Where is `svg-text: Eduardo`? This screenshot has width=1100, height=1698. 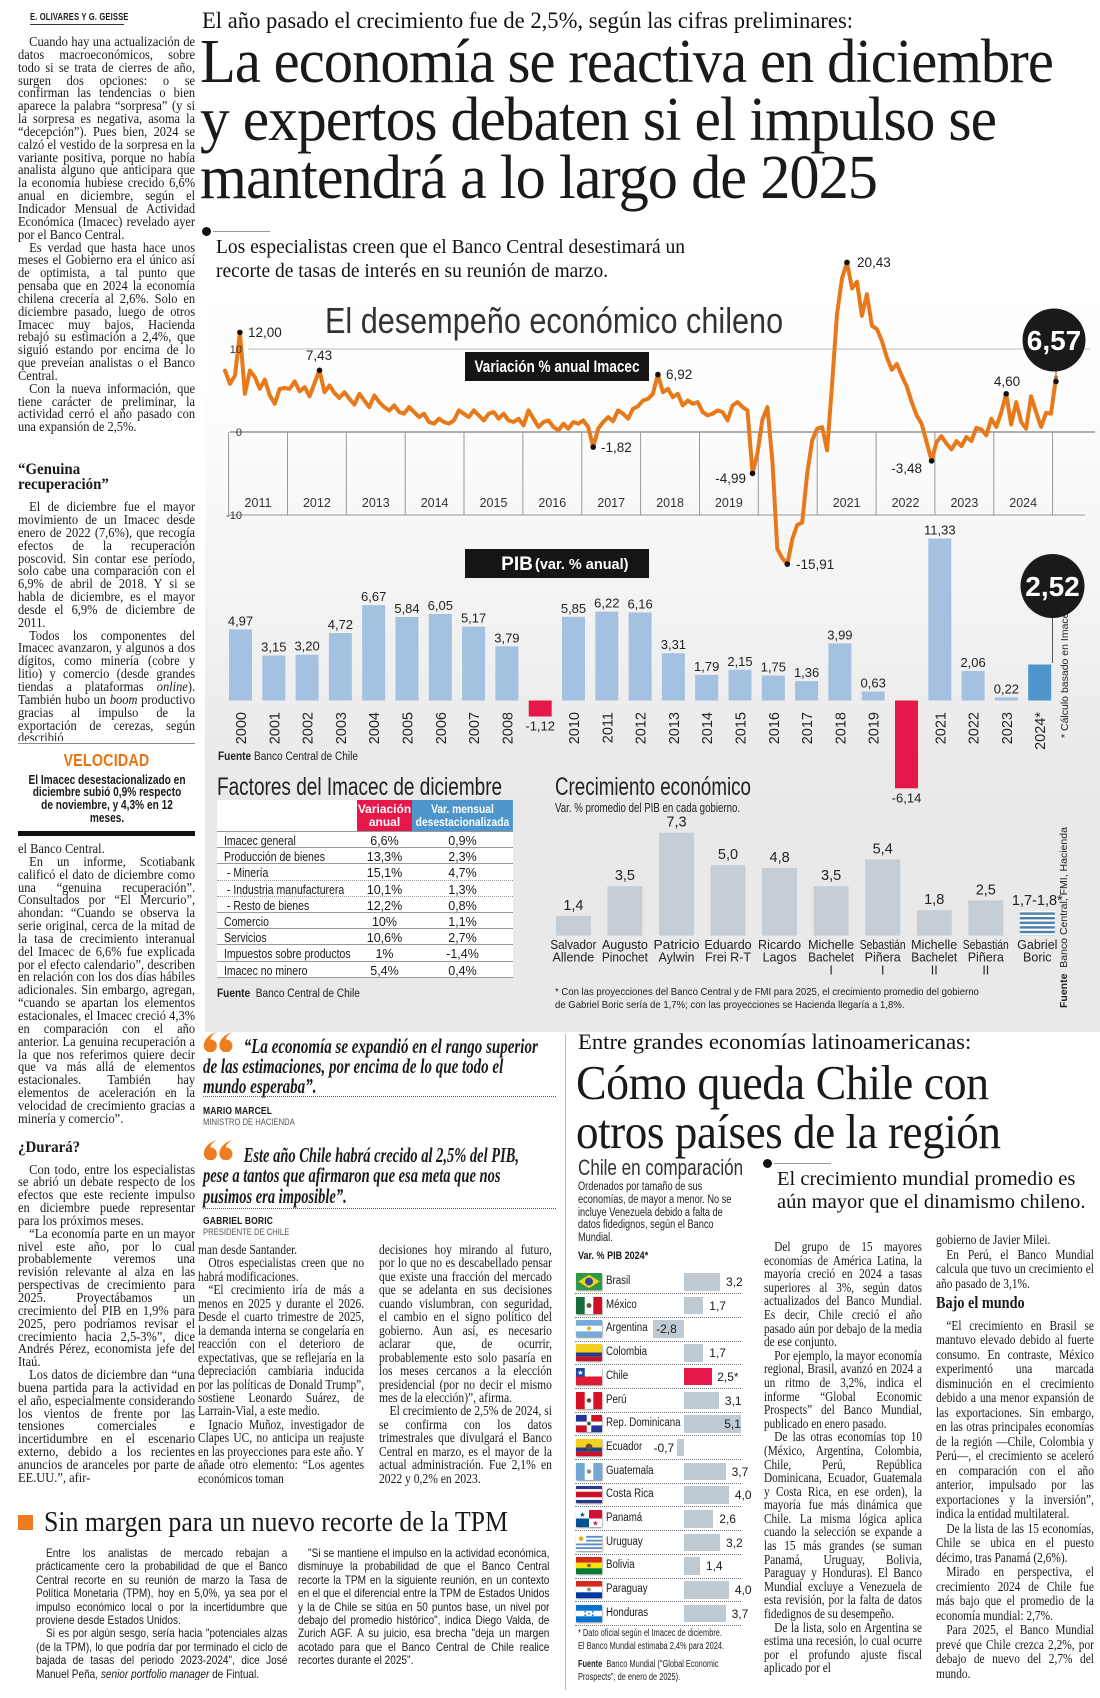
svg-text: Eduardo is located at coordinates (727, 945).